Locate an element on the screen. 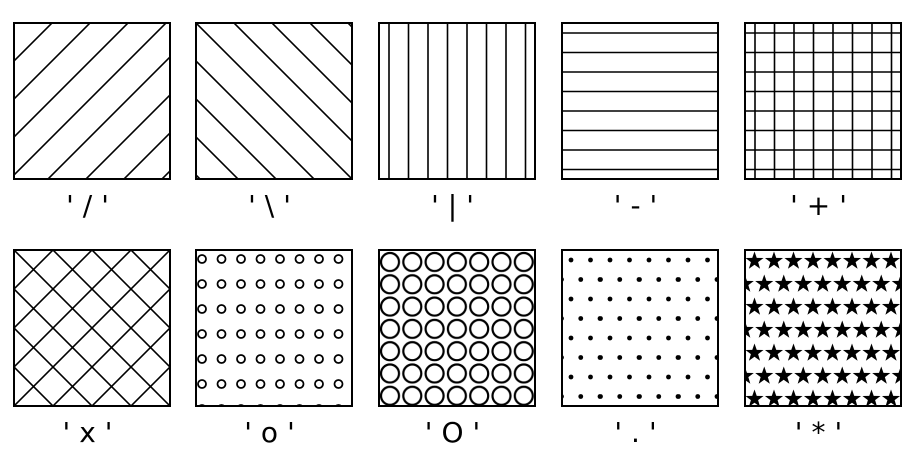 This screenshot has height=457, width=914. hatch-cell-vertical: '|' is located at coordinates (457, 122).